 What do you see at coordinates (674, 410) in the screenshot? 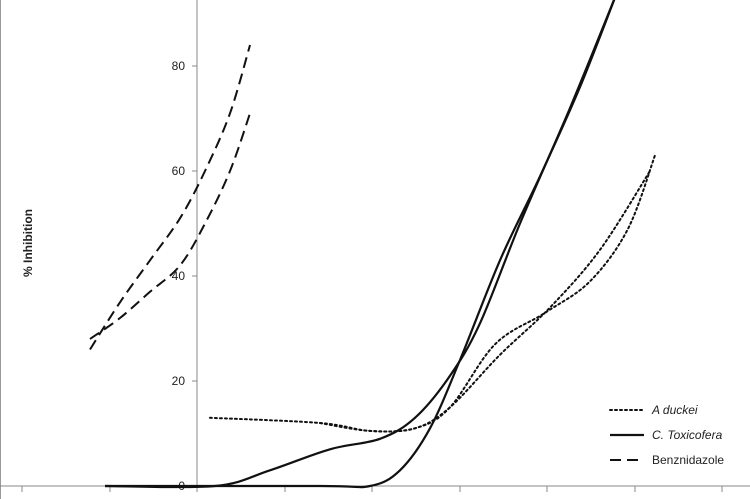
I see `legend-label-a-duckei: A duckei` at bounding box center [674, 410].